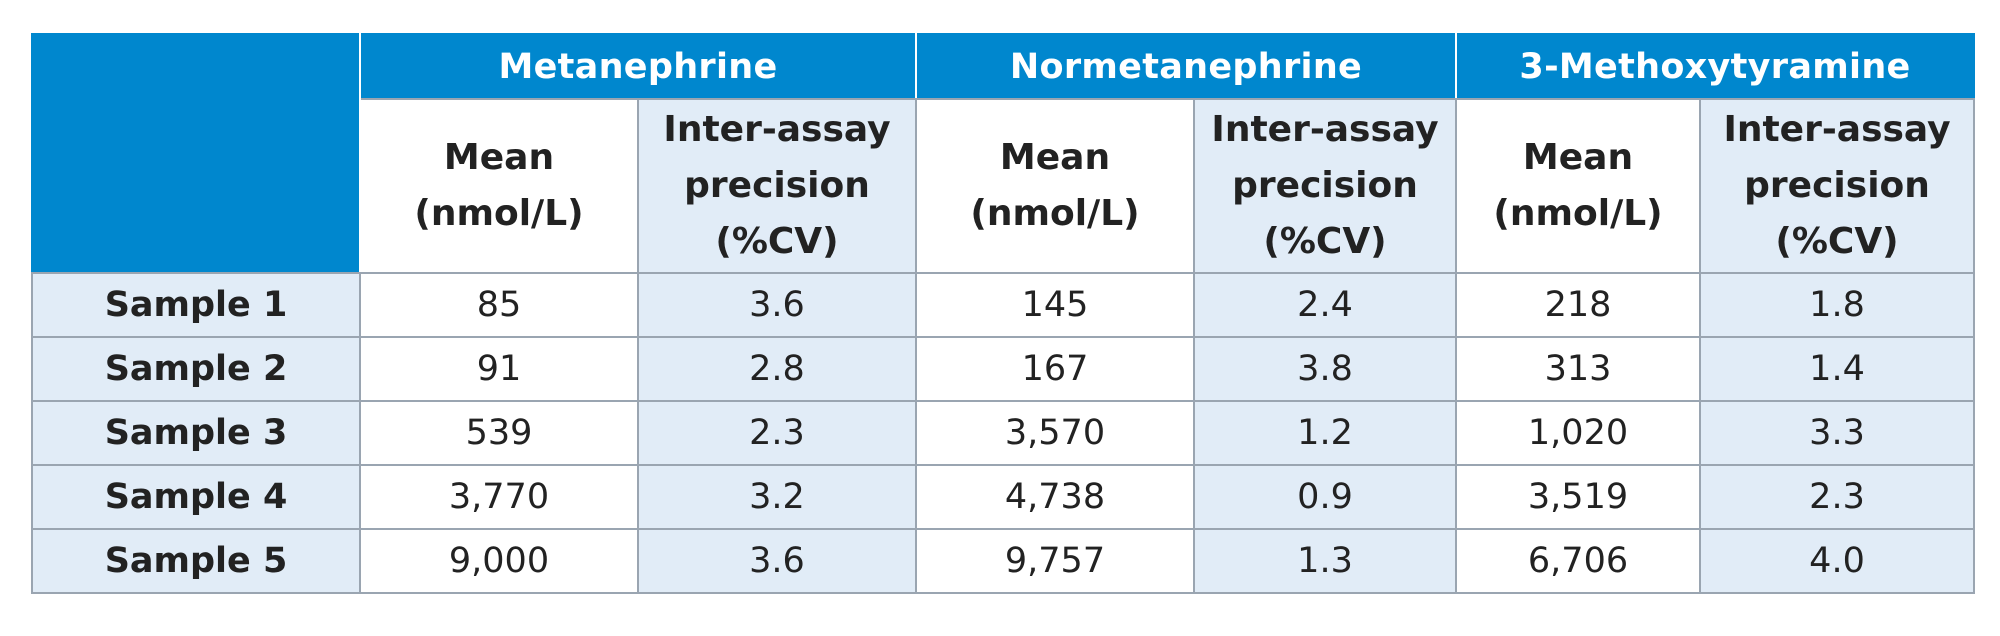  What do you see at coordinates (1055, 369) in the screenshot?
I see `mean-cell: 167` at bounding box center [1055, 369].